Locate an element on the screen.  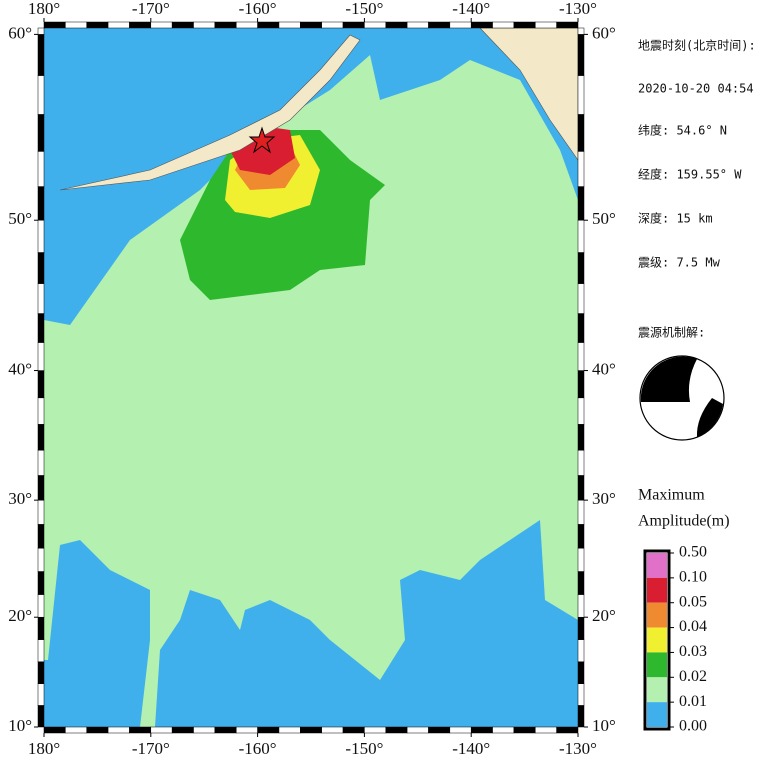
lat-tick-label: 40° is located at coordinates (604, 368).